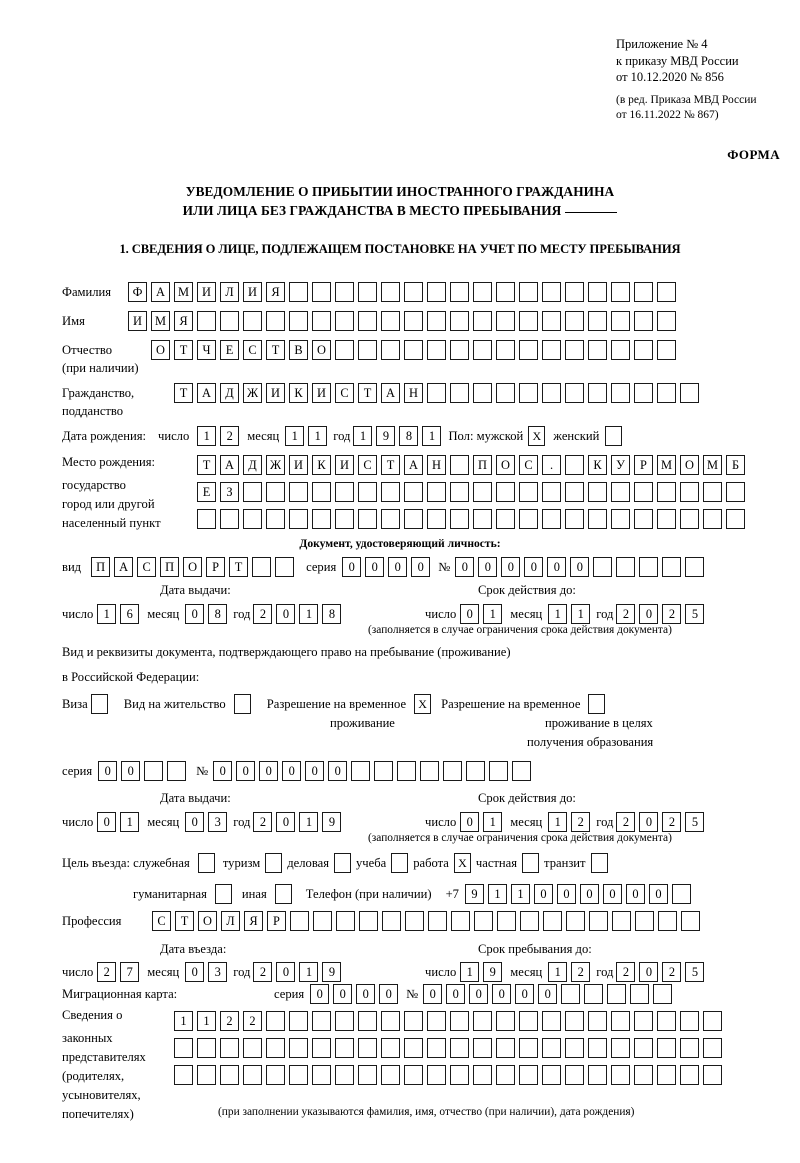 This screenshot has height=1163, width=800. What do you see at coordinates (597, 465) in the screenshot?
I see `char-cell: К` at bounding box center [597, 465].